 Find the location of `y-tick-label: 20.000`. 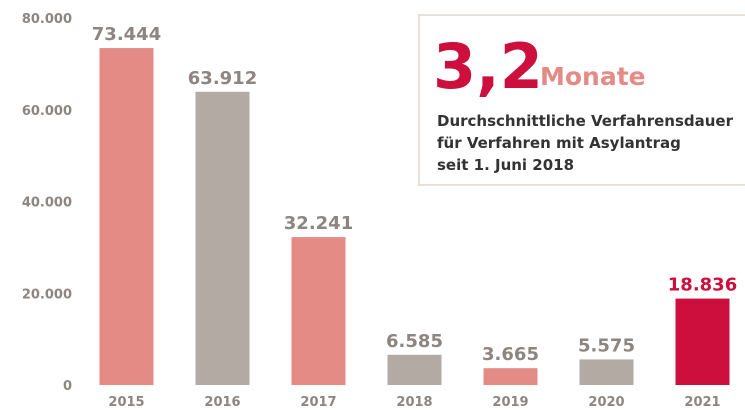

y-tick-label: 20.000 is located at coordinates (47, 294).